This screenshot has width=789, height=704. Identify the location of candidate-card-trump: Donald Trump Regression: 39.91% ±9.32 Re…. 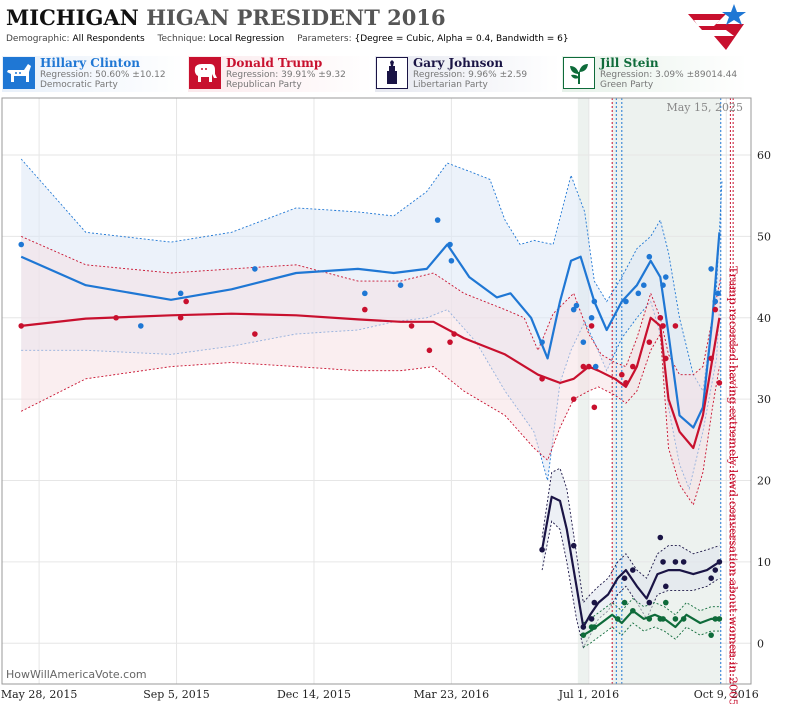
(280, 74).